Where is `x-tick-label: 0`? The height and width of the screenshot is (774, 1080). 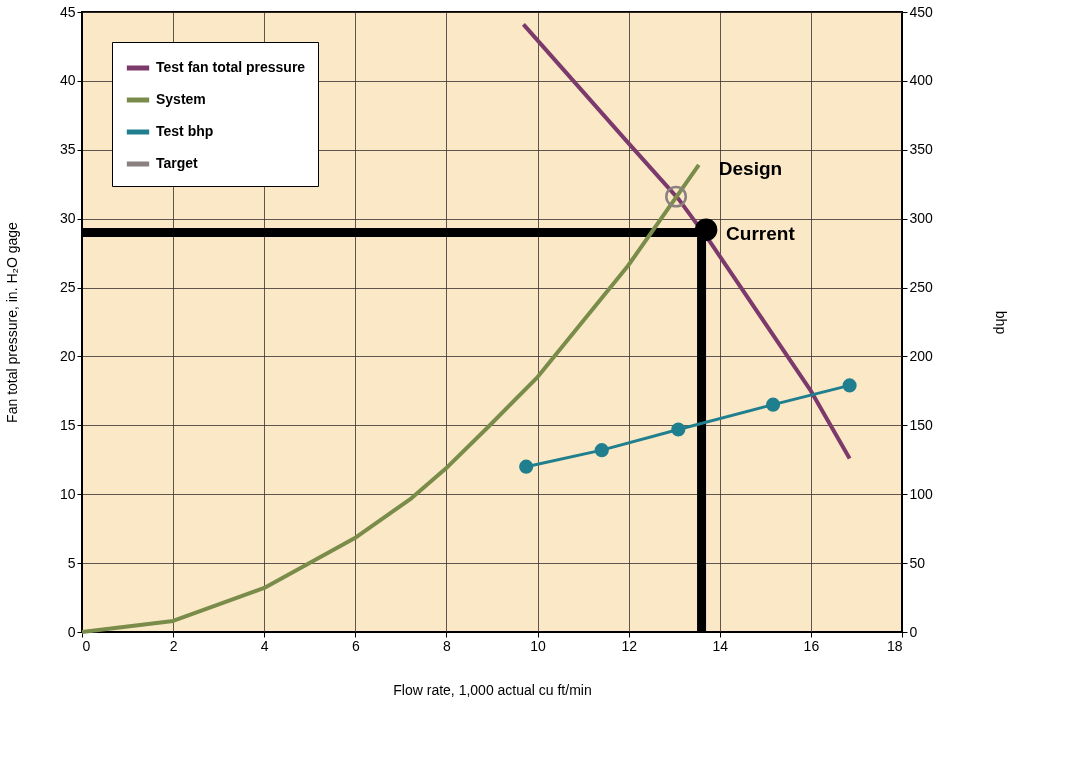 x-tick-label: 0 is located at coordinates (86, 645).